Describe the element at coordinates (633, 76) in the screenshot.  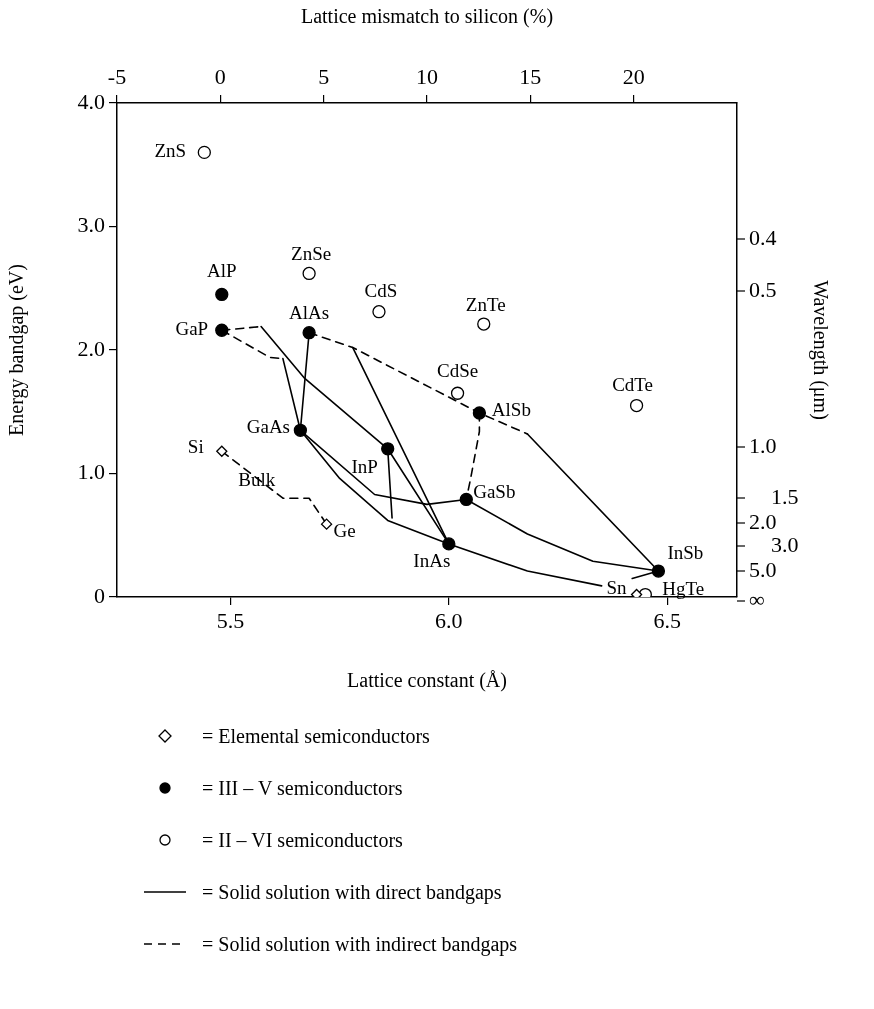
I see `x2-tick-label: 20` at that location.